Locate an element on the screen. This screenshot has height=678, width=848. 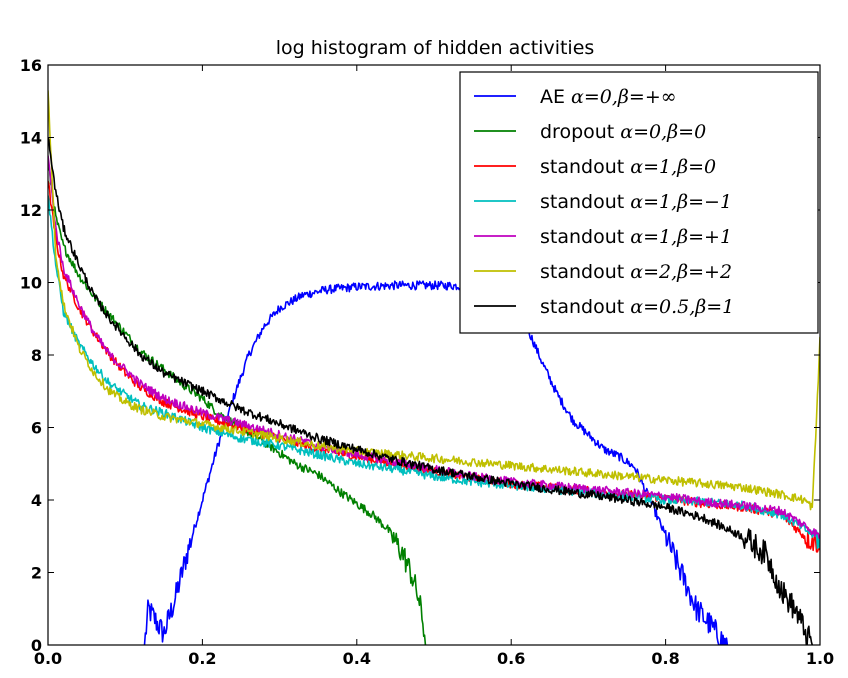
legend-series-params: α=1,β=+1 is located at coordinates (681, 237).